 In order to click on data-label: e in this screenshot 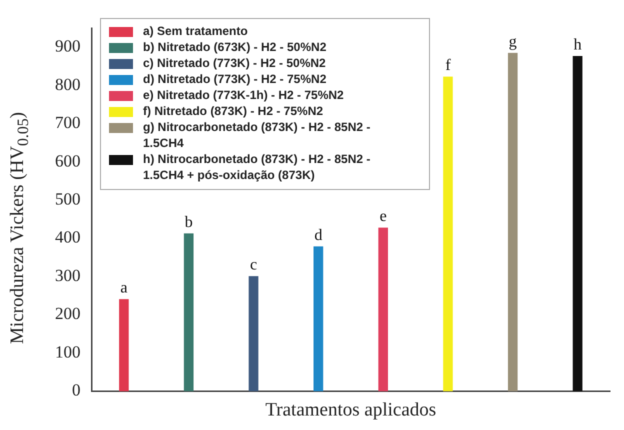, I will do `click(383, 217)`.